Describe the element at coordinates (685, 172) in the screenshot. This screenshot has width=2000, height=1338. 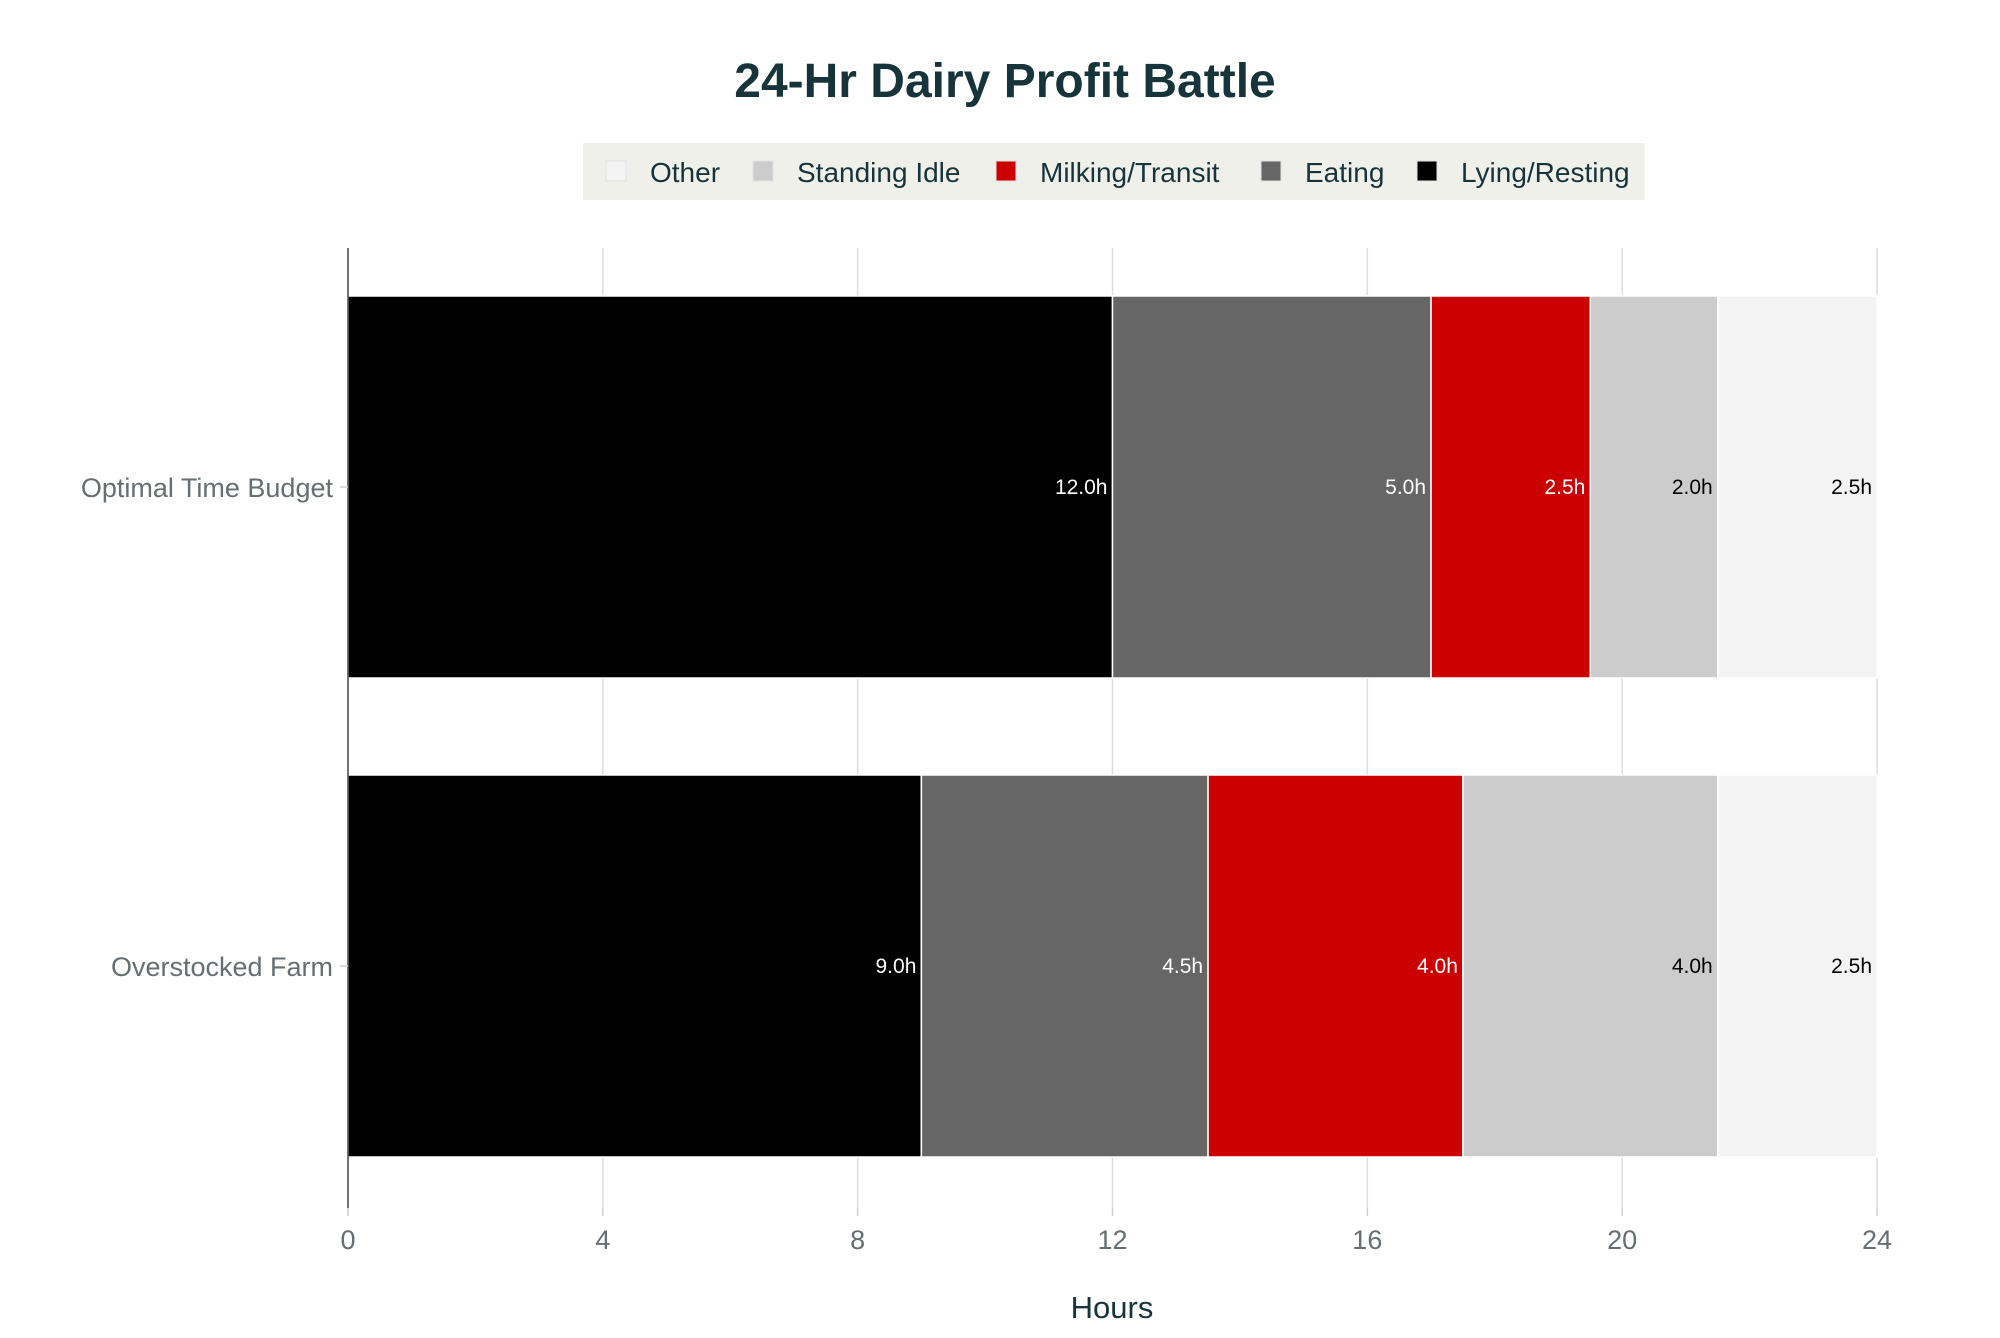
I see `legend-label-other: Other` at that location.